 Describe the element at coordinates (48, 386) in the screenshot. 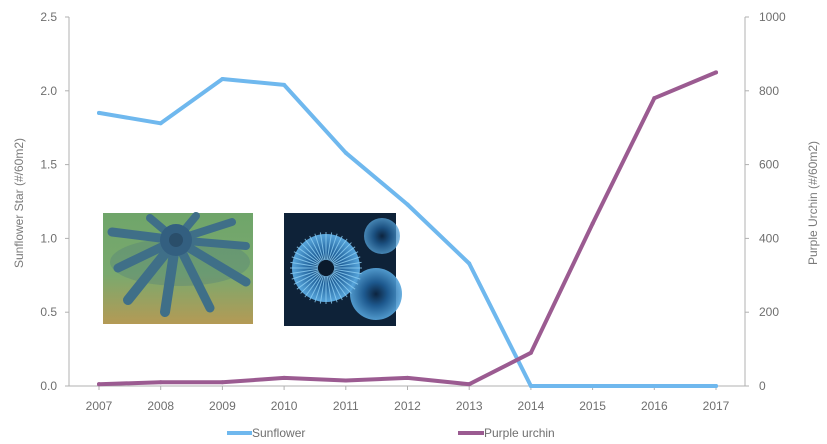

I see `left-tick-label: 0.0` at that location.